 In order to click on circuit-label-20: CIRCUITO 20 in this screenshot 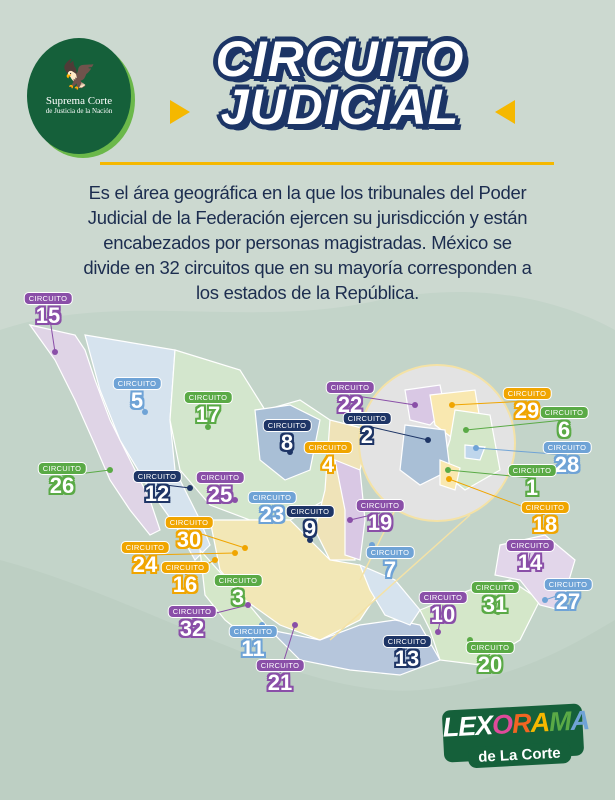, I will do `click(490, 657)`.